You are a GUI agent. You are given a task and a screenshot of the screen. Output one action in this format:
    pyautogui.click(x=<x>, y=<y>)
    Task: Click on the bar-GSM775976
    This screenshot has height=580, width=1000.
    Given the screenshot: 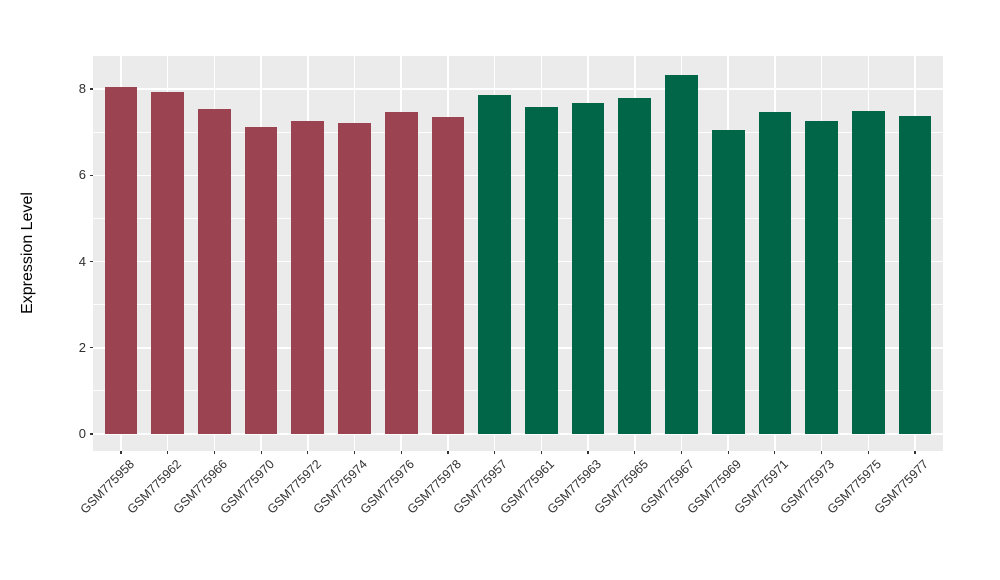 What is the action you would take?
    pyautogui.click(x=401, y=272)
    